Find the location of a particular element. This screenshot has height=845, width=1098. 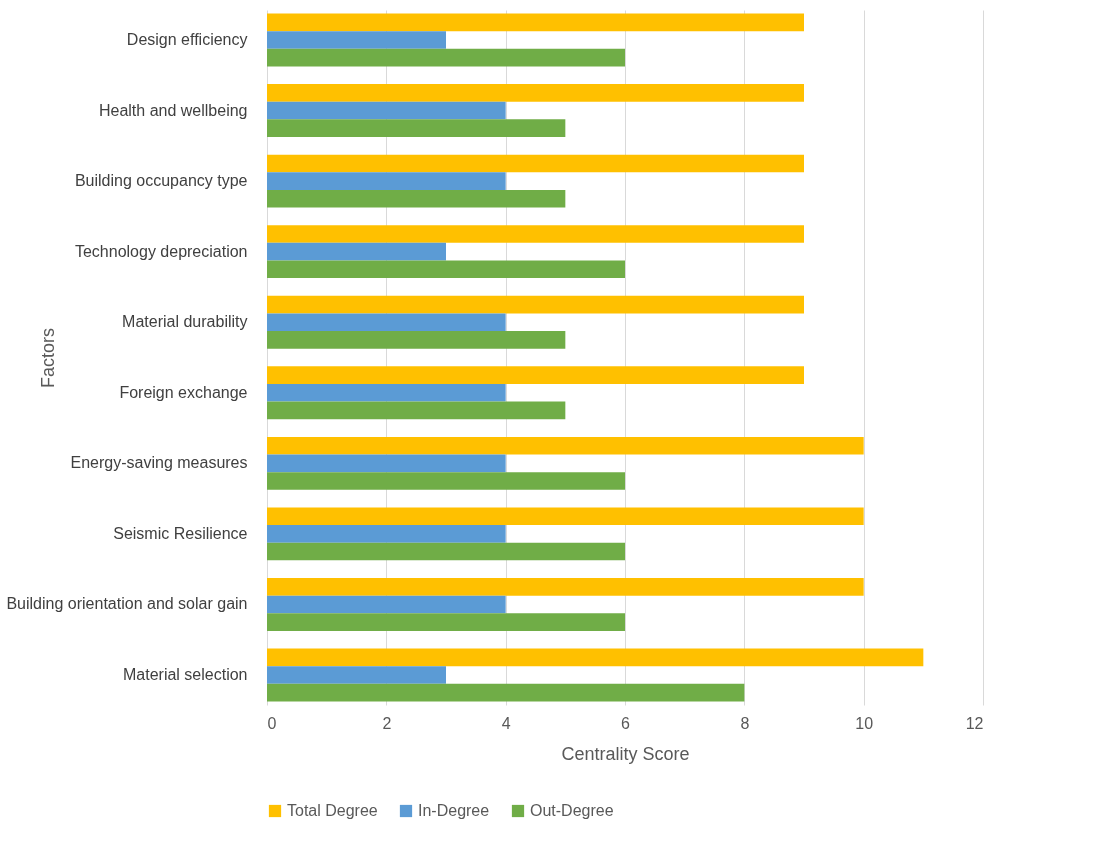

legend-label: Out-Degree is located at coordinates (572, 810).